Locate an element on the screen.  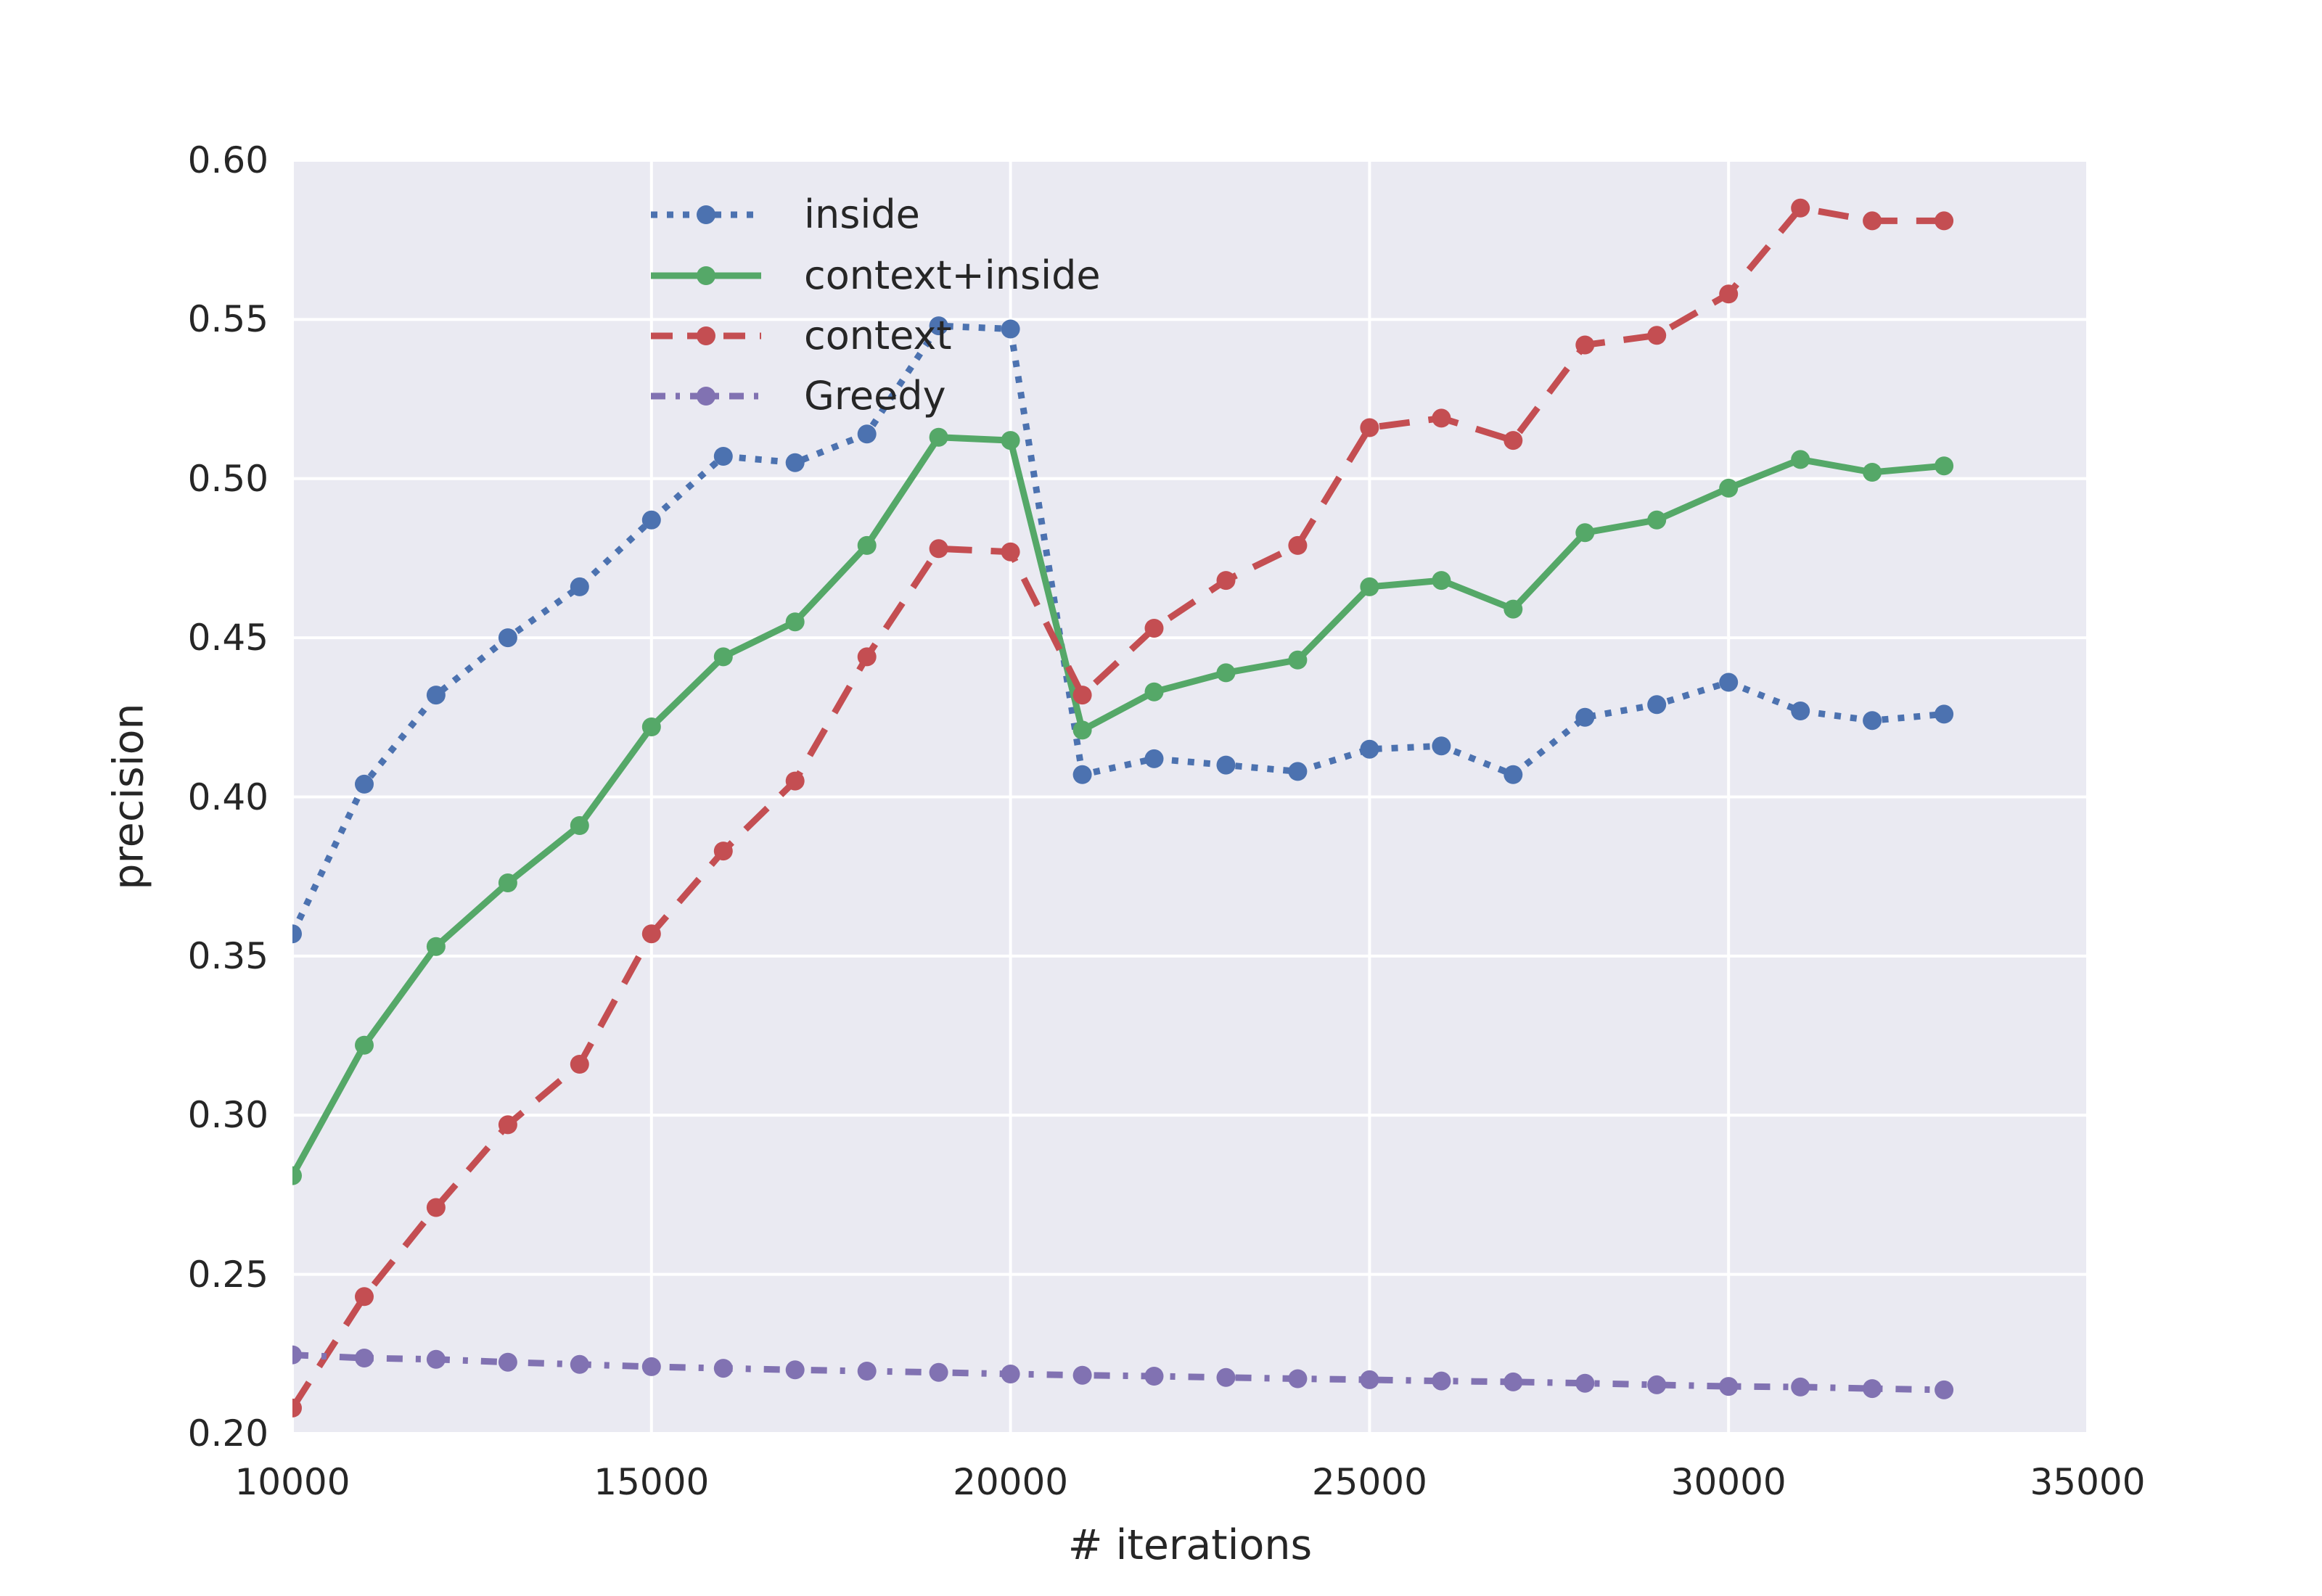
legend-item-context: context is located at coordinates (800, 336).